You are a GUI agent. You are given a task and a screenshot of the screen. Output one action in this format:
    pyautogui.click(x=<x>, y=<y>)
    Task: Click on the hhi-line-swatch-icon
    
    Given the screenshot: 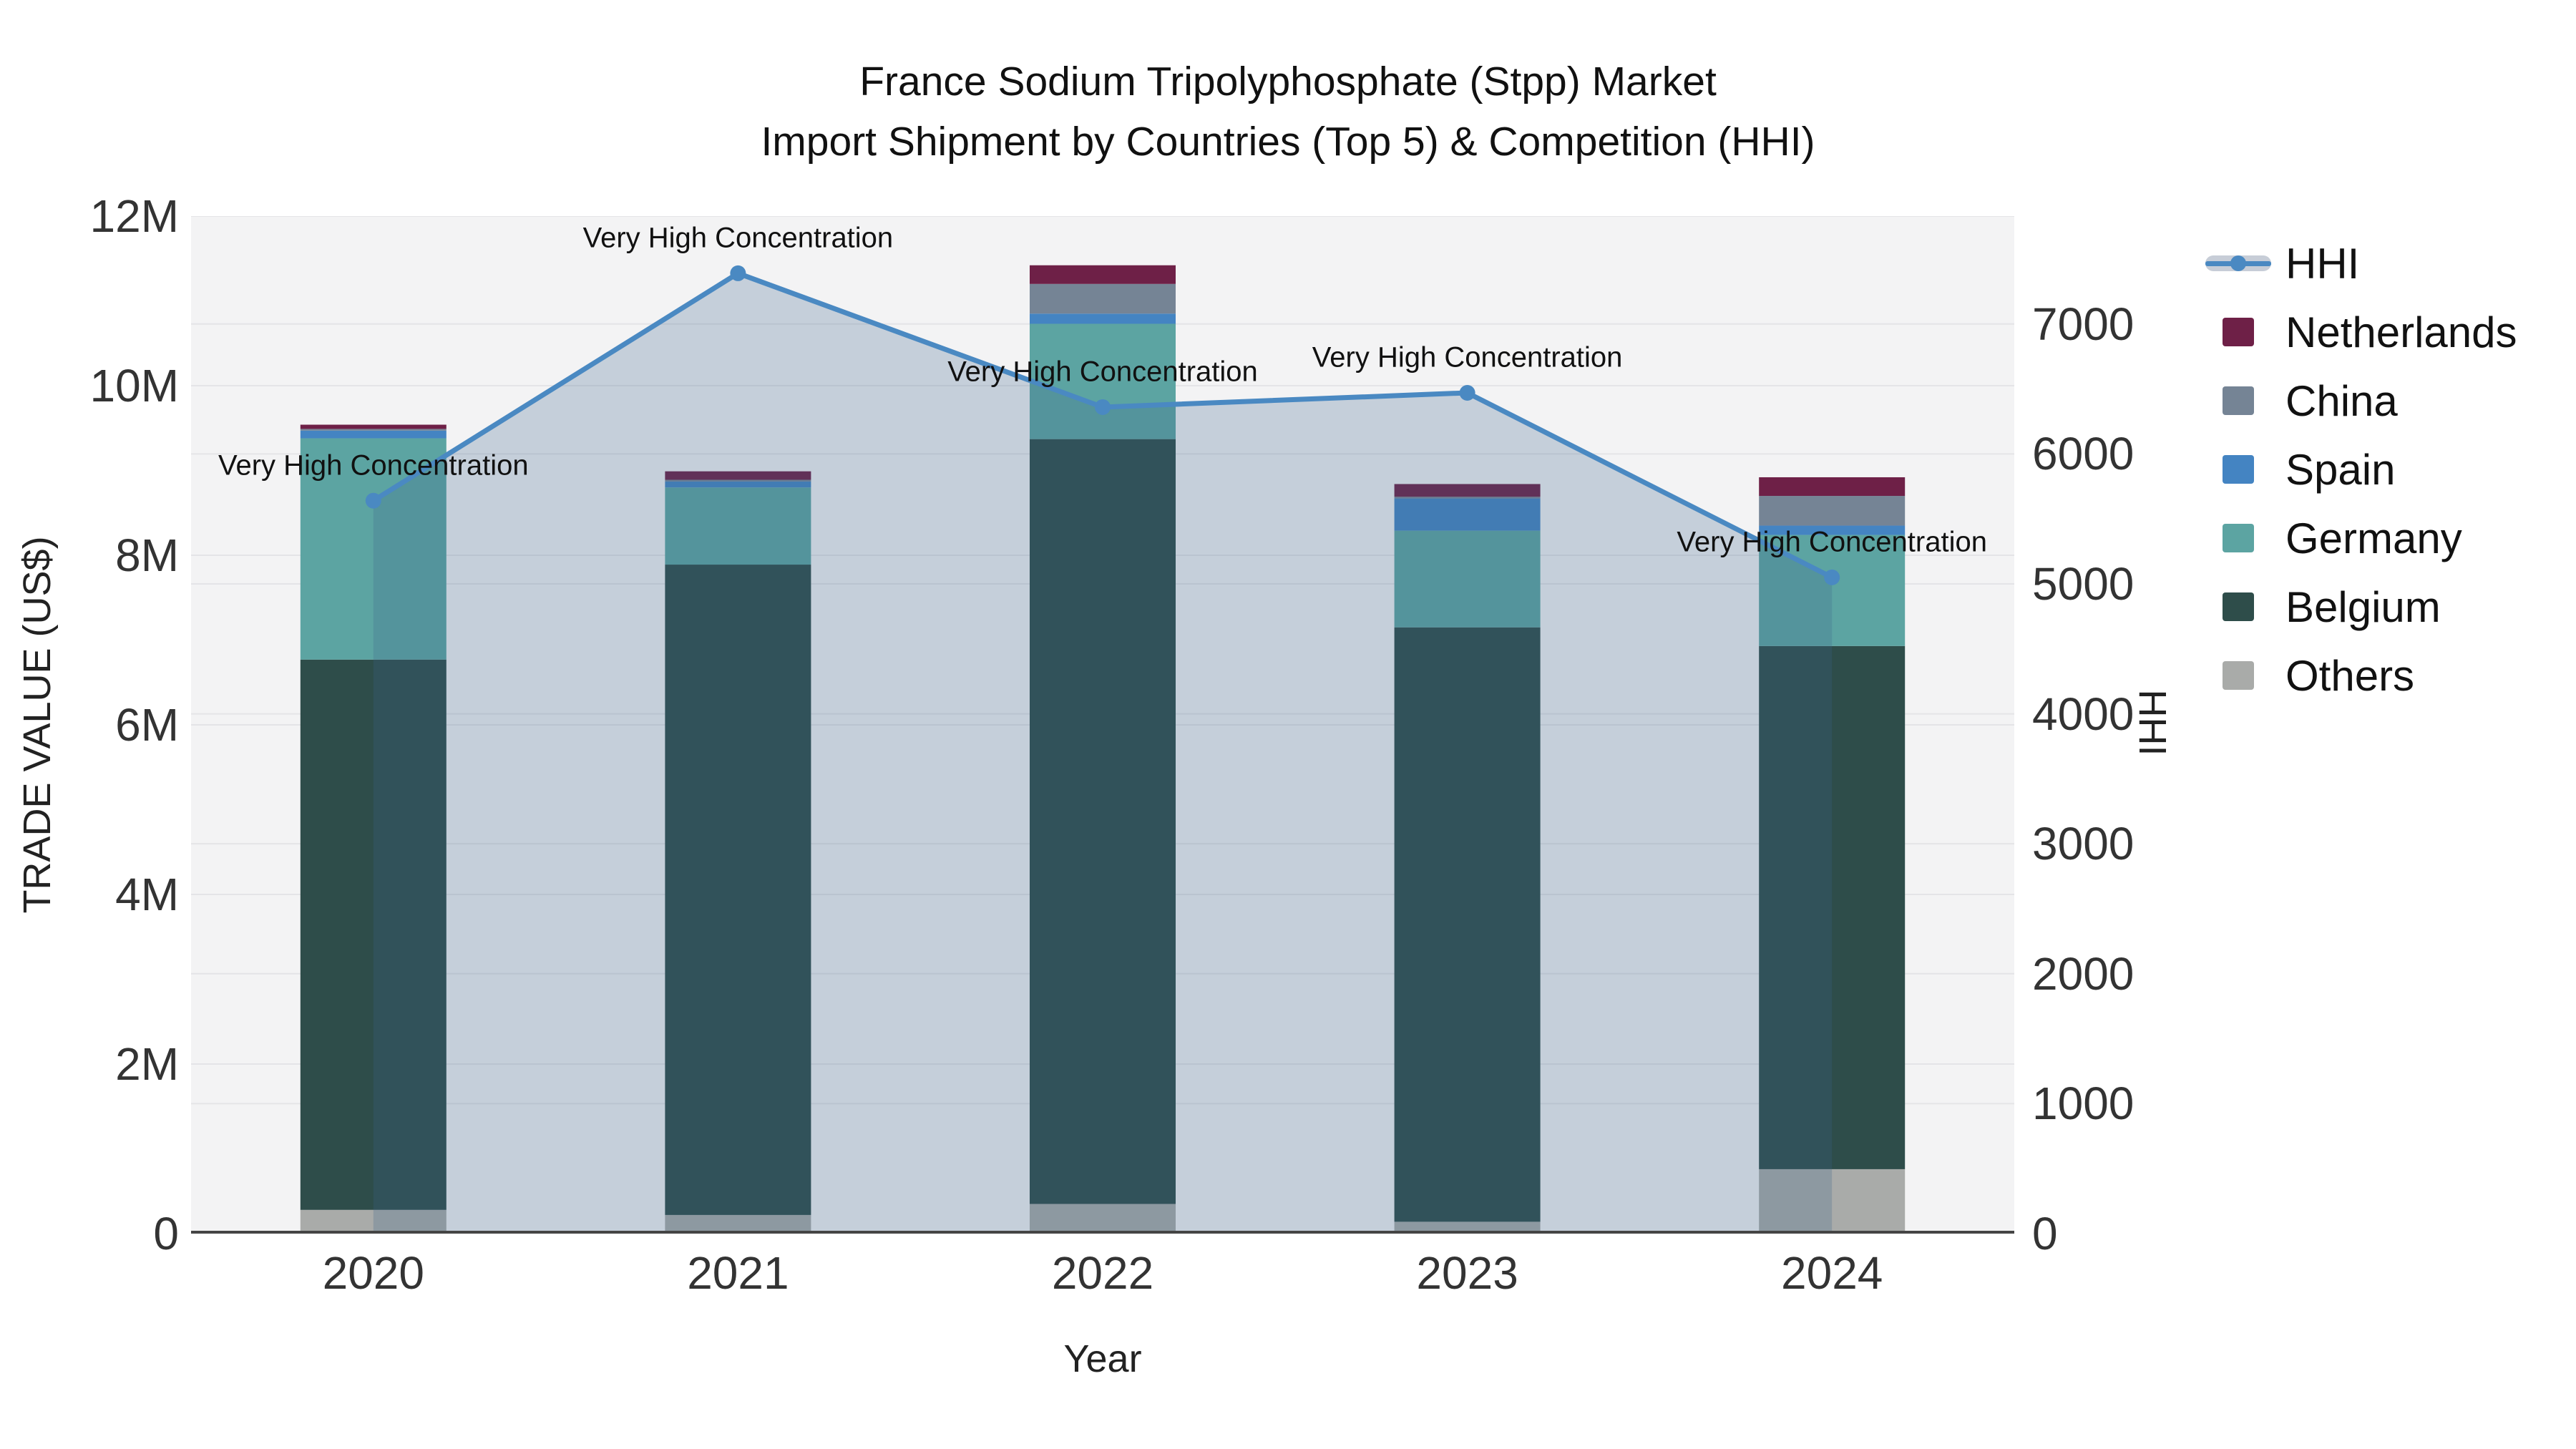 What is the action you would take?
    pyautogui.click(x=2238, y=263)
    